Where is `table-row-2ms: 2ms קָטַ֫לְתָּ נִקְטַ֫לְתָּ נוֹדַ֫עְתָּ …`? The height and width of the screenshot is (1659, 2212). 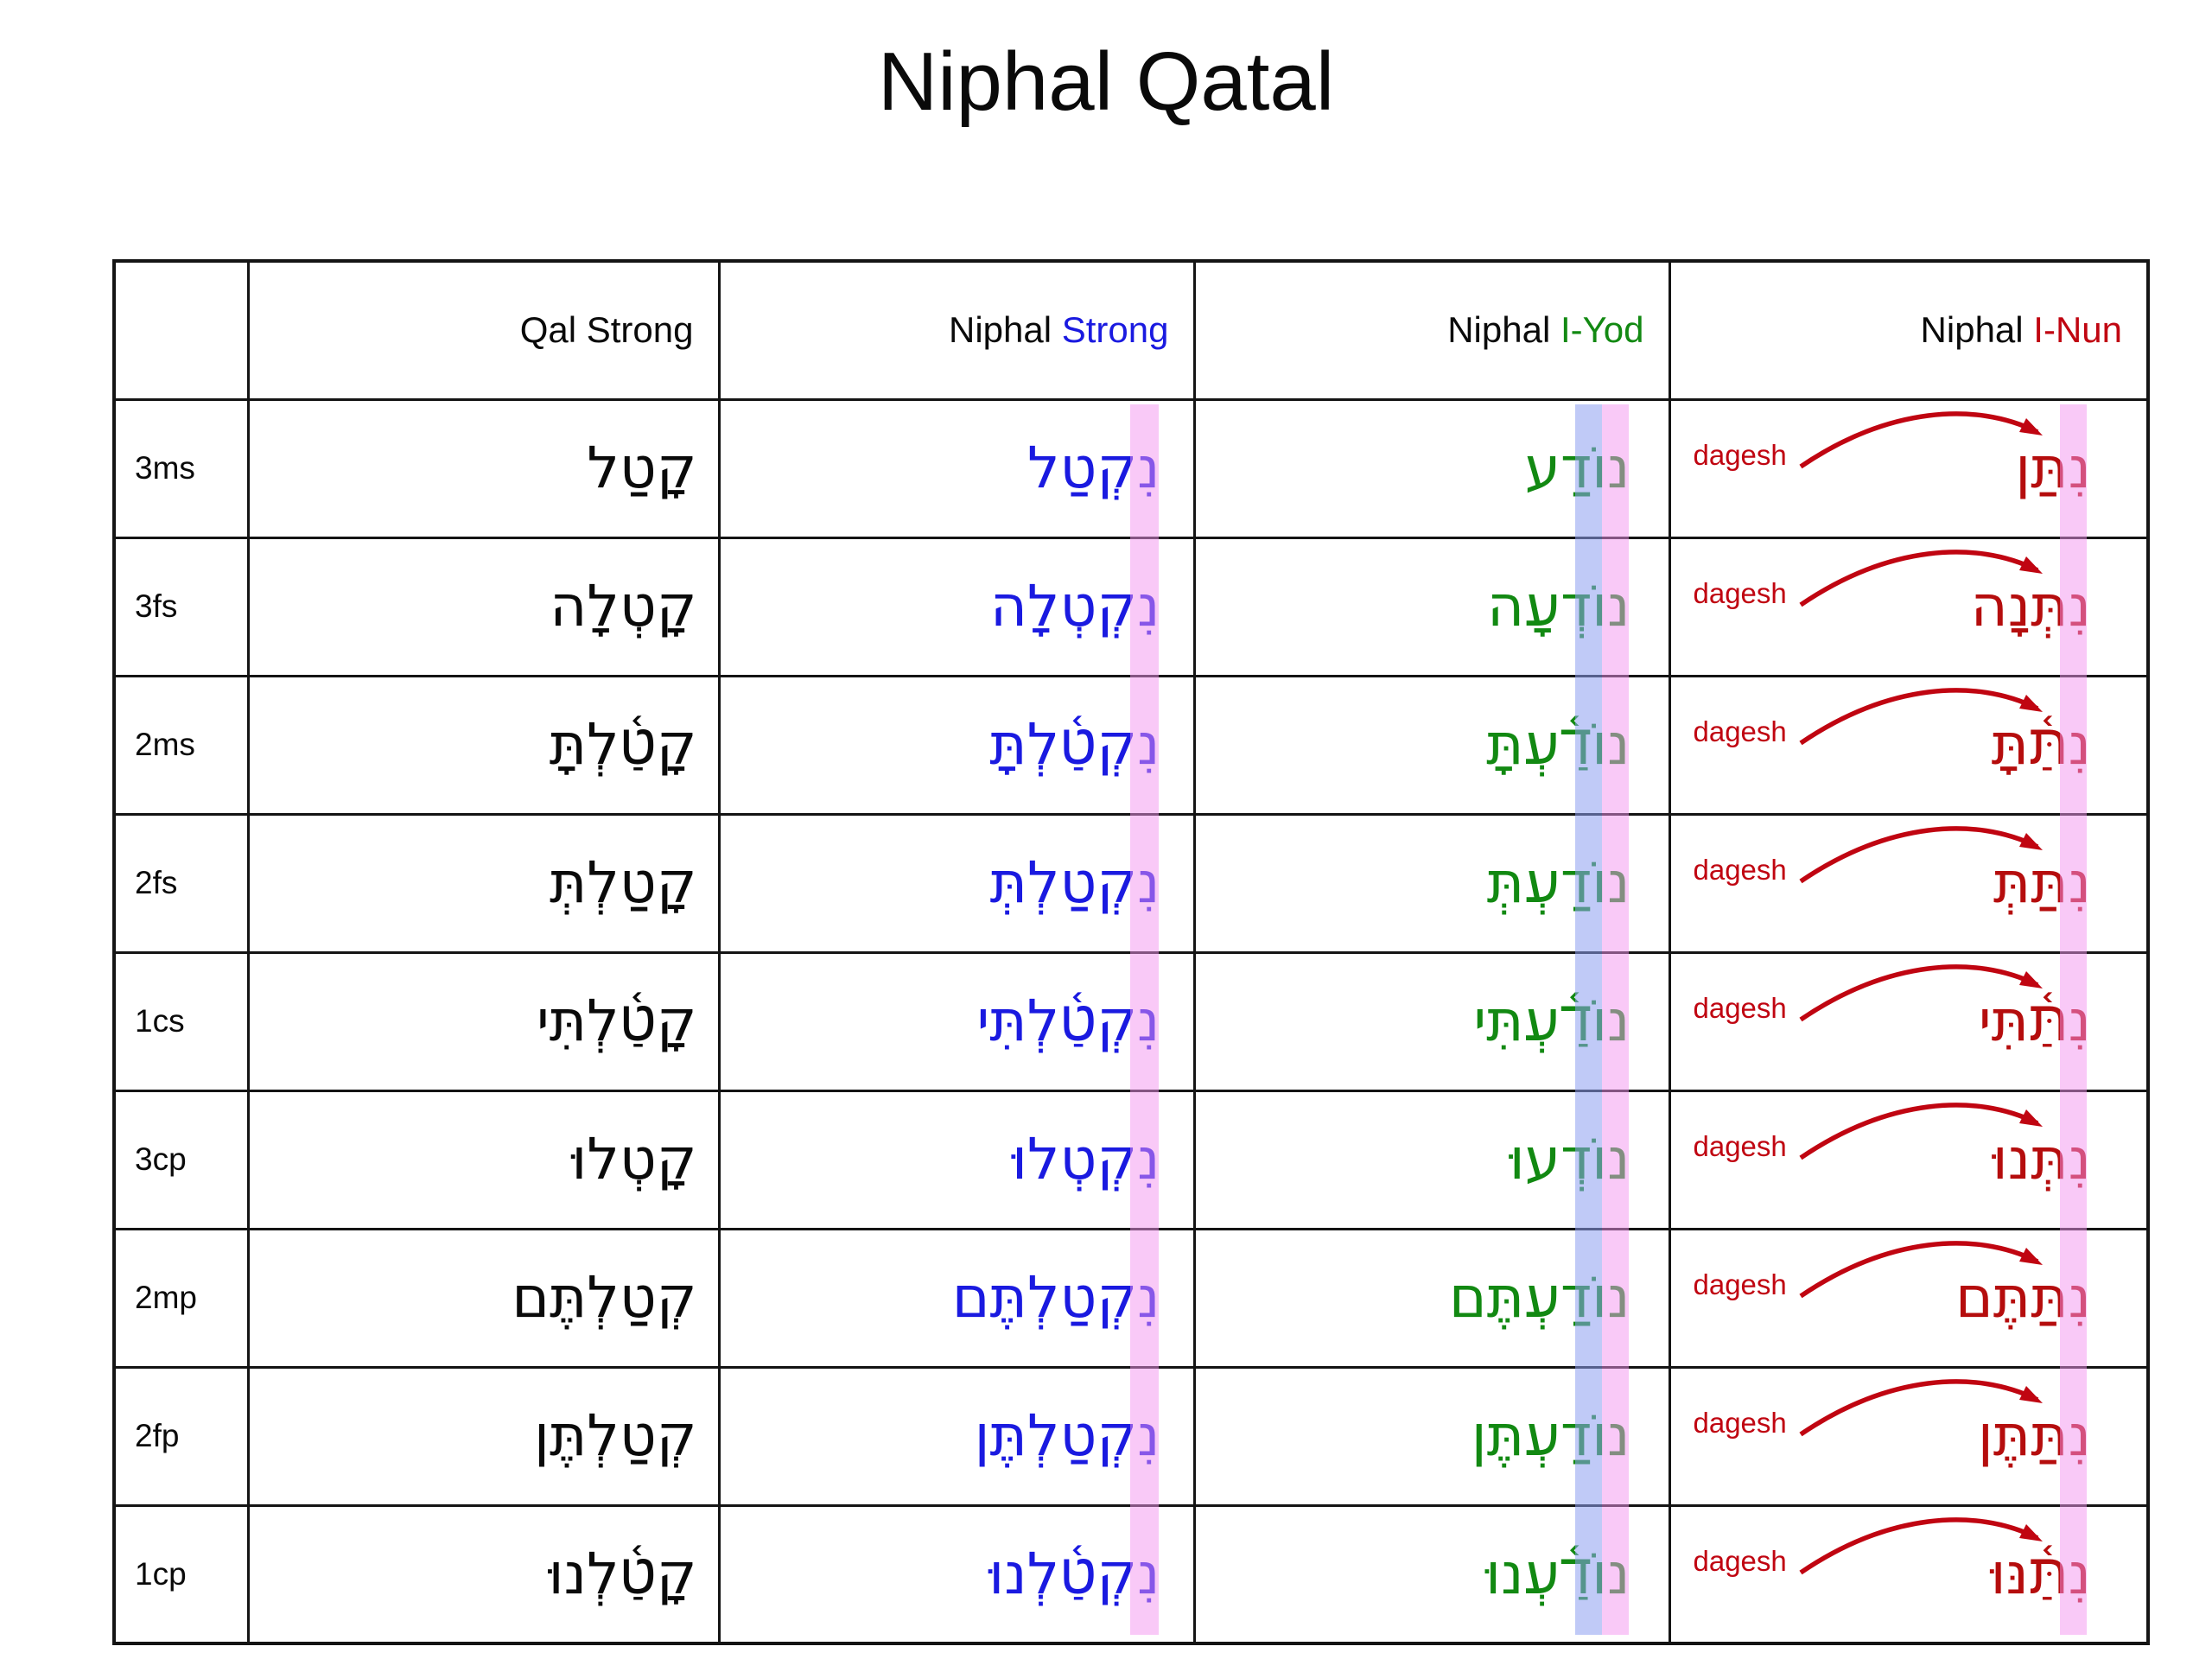 table-row-2ms: 2ms קָטַ֫לְתָּ נִקְטַ֫לְתָּ נוֹדַ֫עְתָּ … is located at coordinates (1131, 745).